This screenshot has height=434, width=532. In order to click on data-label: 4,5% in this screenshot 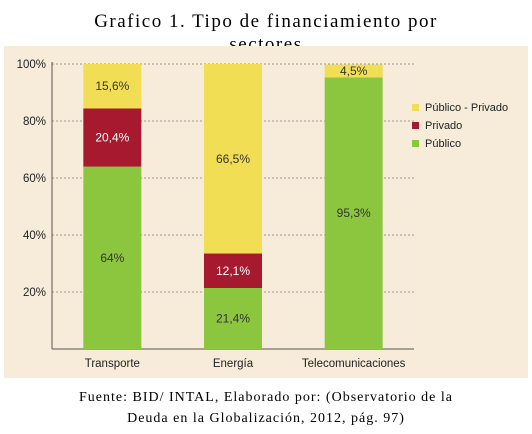, I will do `click(354, 71)`.